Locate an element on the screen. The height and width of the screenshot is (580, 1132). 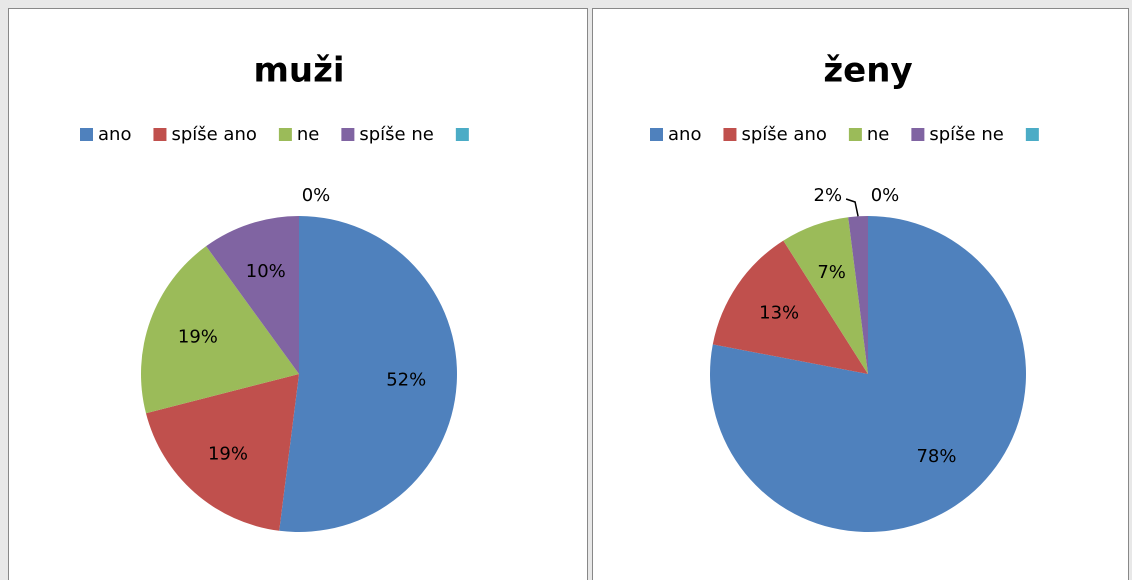
data-label: 7% is located at coordinates (831, 272).